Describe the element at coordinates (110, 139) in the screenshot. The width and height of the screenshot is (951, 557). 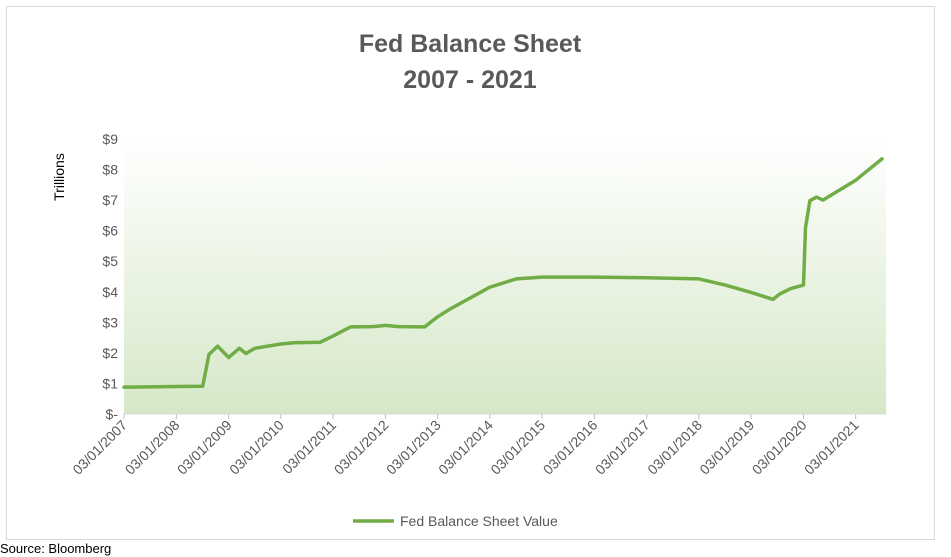
I see `y-tick-label: $9` at that location.